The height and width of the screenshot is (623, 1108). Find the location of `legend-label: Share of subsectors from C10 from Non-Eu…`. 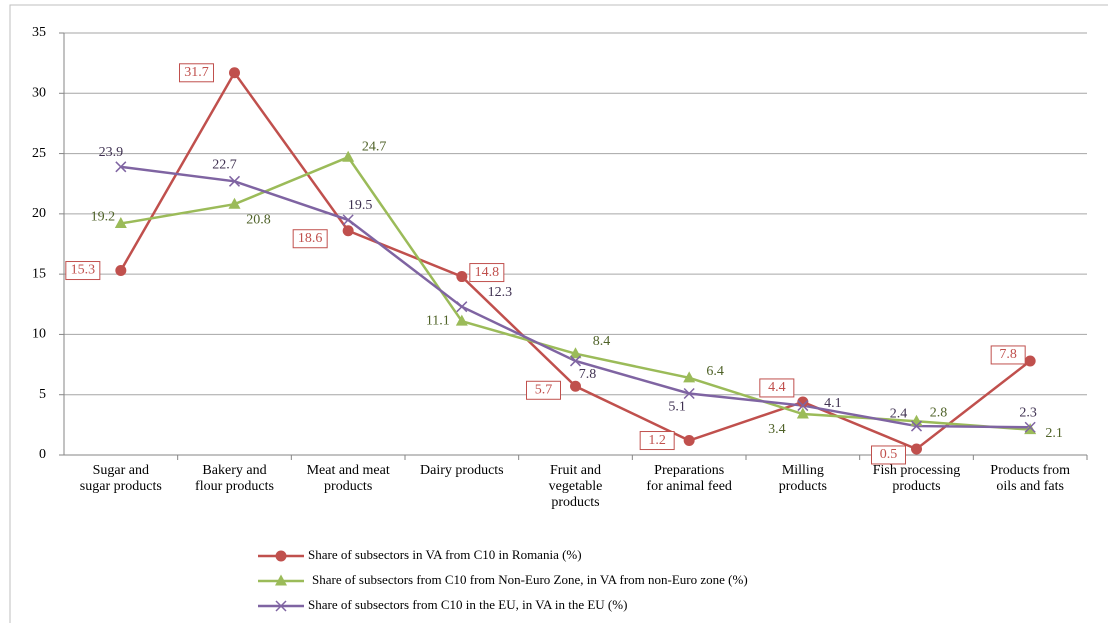

legend-label: Share of subsectors from C10 from Non-Eu… is located at coordinates (530, 579).